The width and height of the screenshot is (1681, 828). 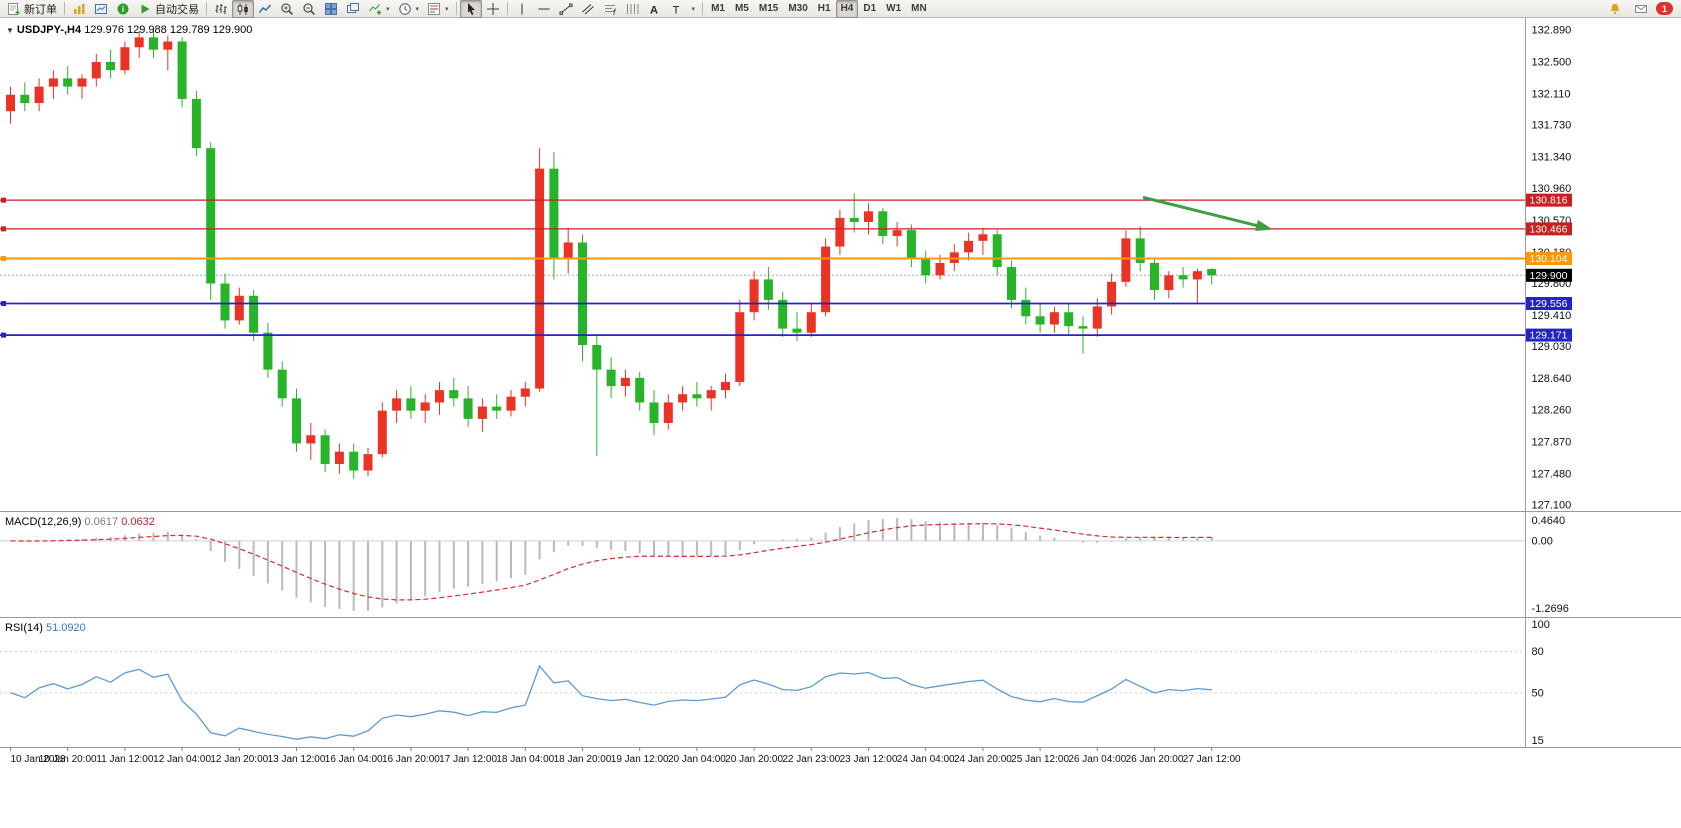 What do you see at coordinates (101, 9) in the screenshot?
I see `profiles-button` at bounding box center [101, 9].